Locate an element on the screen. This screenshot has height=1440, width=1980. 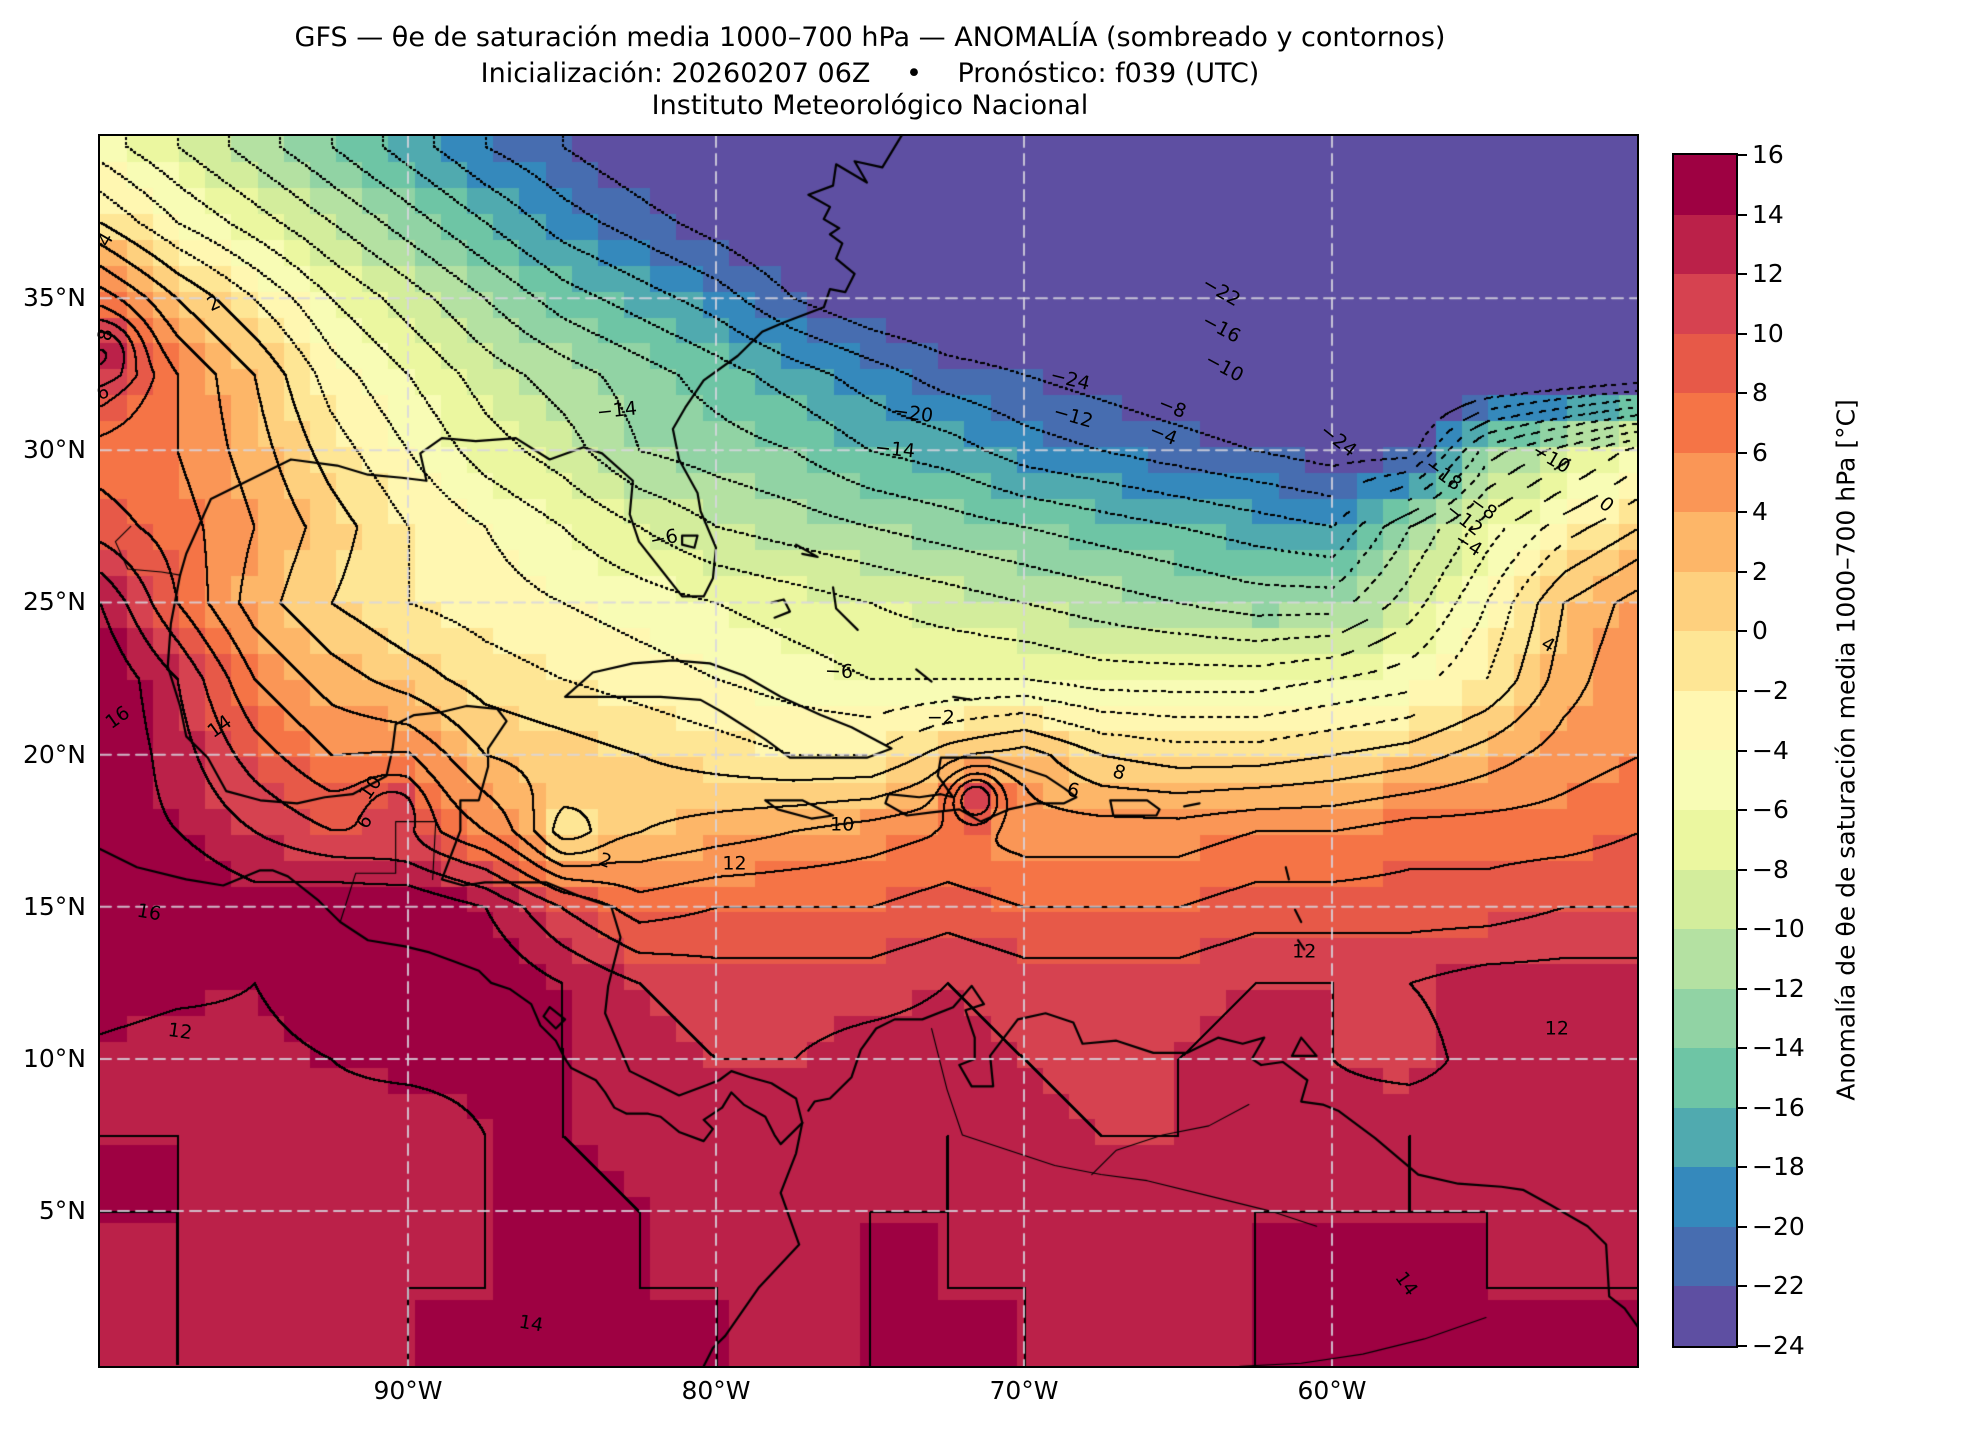
colorbar-tick-label: −24 is located at coordinates (1778, 1345).